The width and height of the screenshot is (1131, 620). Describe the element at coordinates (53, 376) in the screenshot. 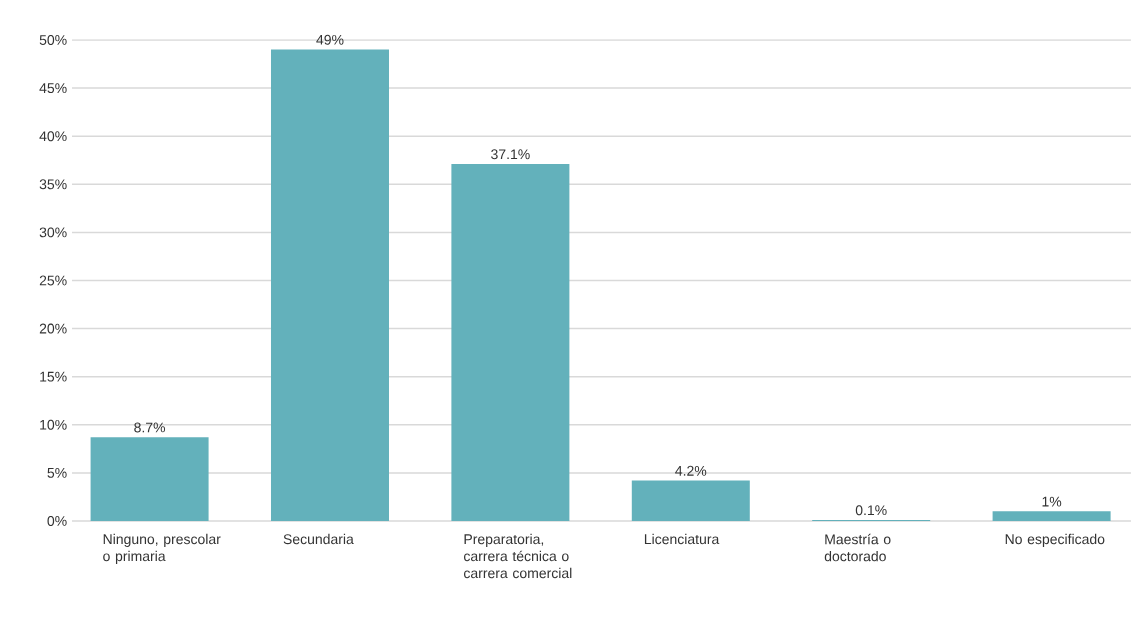

I see `y-tick-label: 15%` at that location.